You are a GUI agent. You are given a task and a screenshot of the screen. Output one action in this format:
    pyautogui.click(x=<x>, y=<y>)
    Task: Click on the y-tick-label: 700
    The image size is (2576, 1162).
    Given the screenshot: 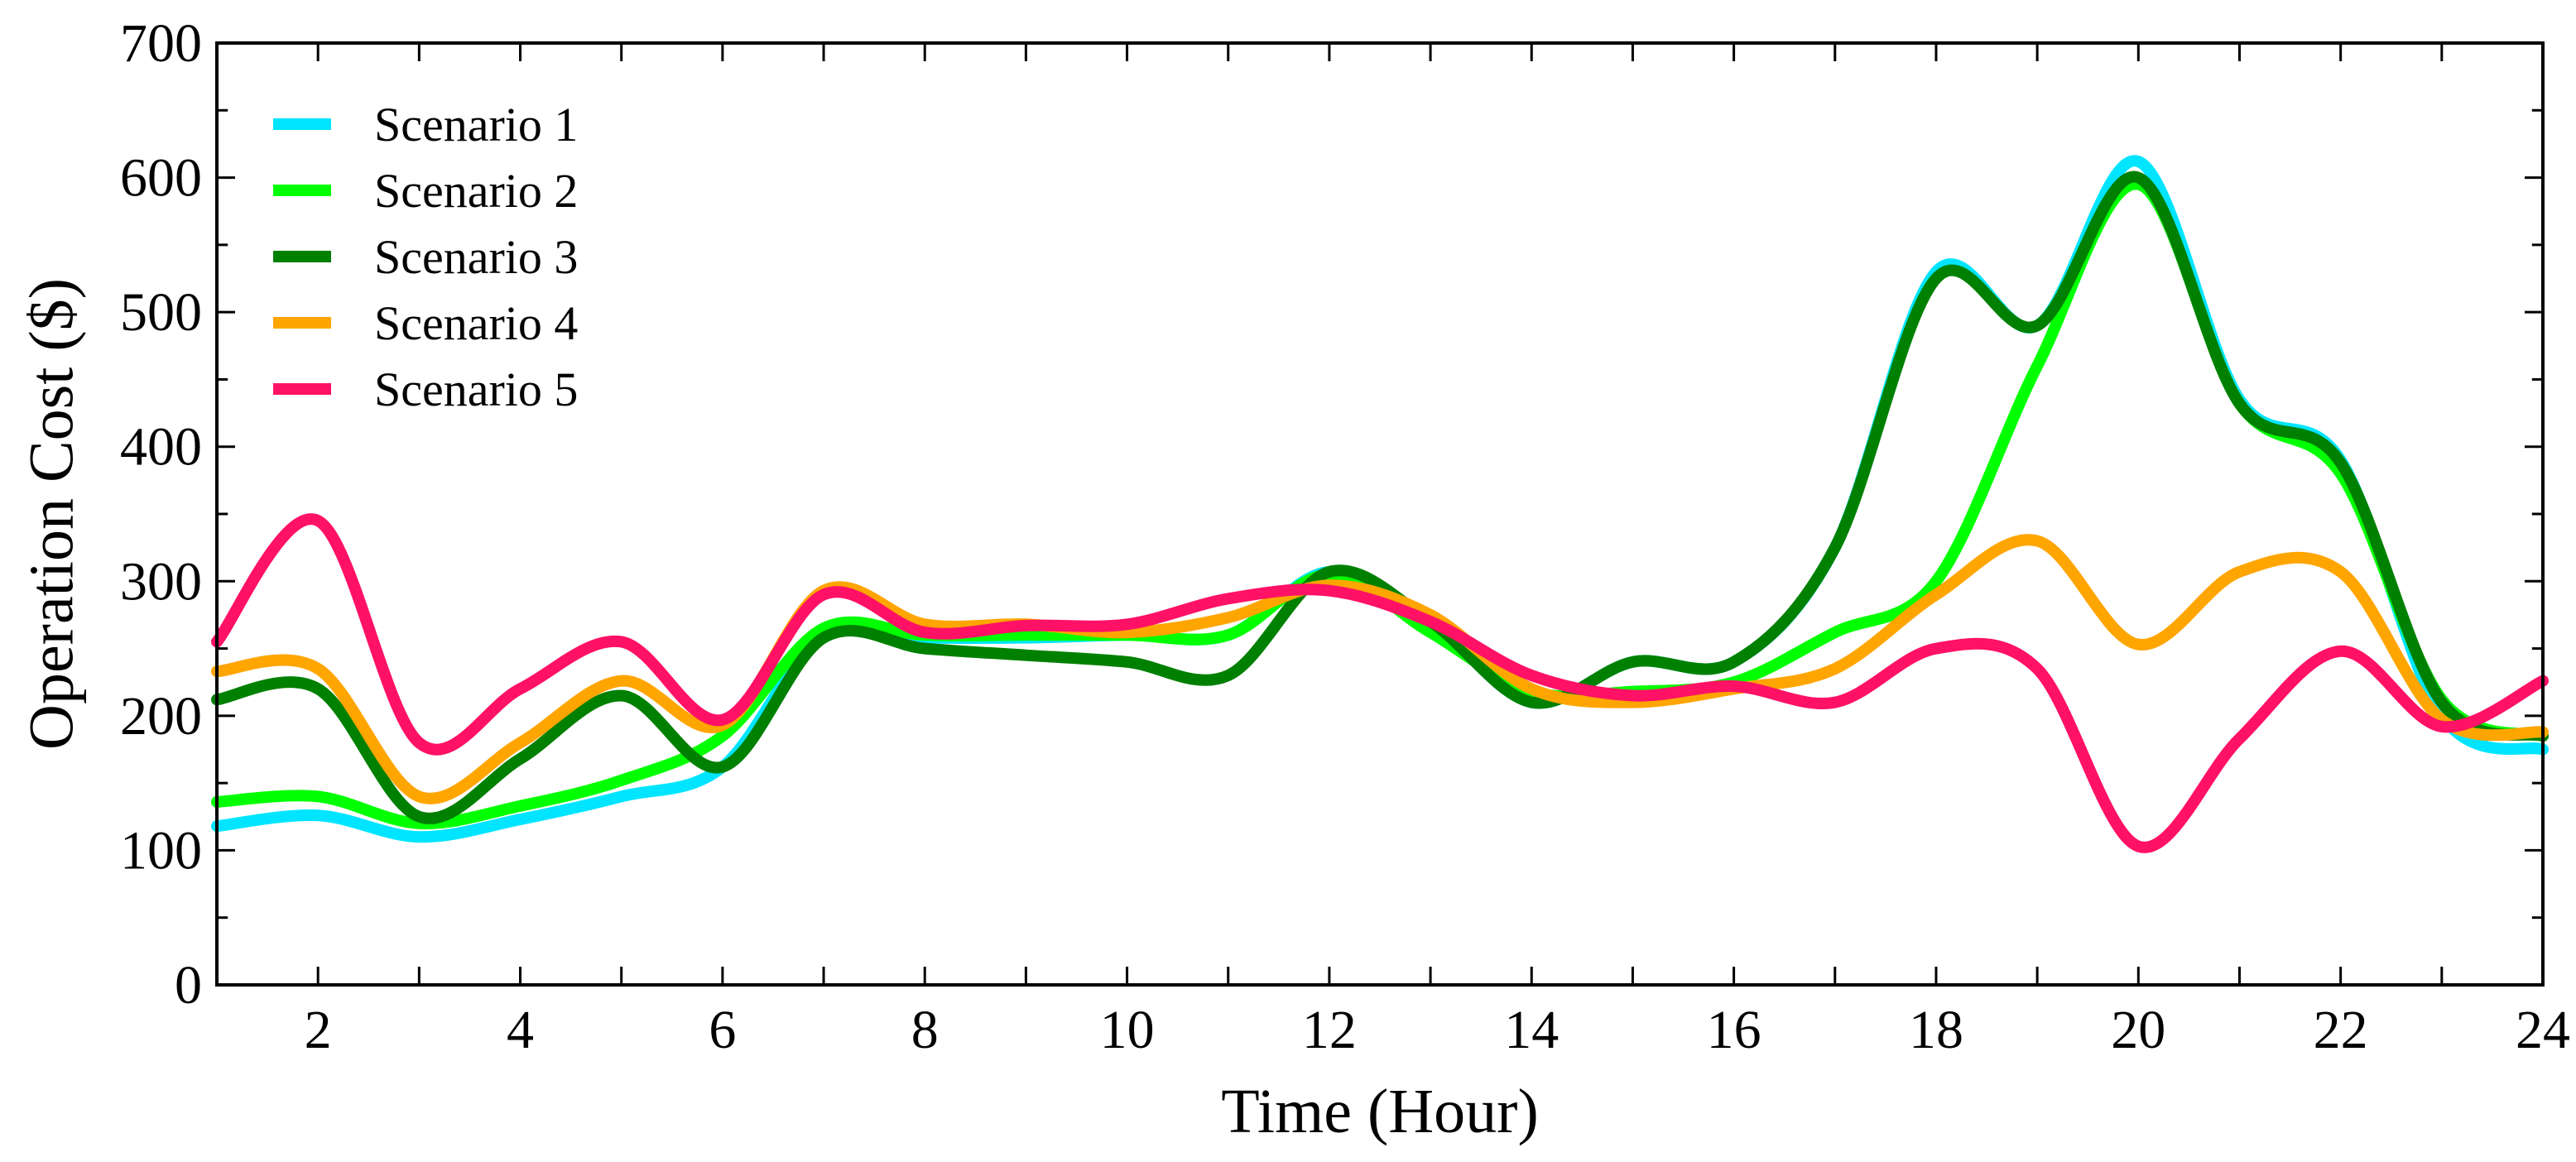 What is the action you would take?
    pyautogui.click(x=161, y=43)
    